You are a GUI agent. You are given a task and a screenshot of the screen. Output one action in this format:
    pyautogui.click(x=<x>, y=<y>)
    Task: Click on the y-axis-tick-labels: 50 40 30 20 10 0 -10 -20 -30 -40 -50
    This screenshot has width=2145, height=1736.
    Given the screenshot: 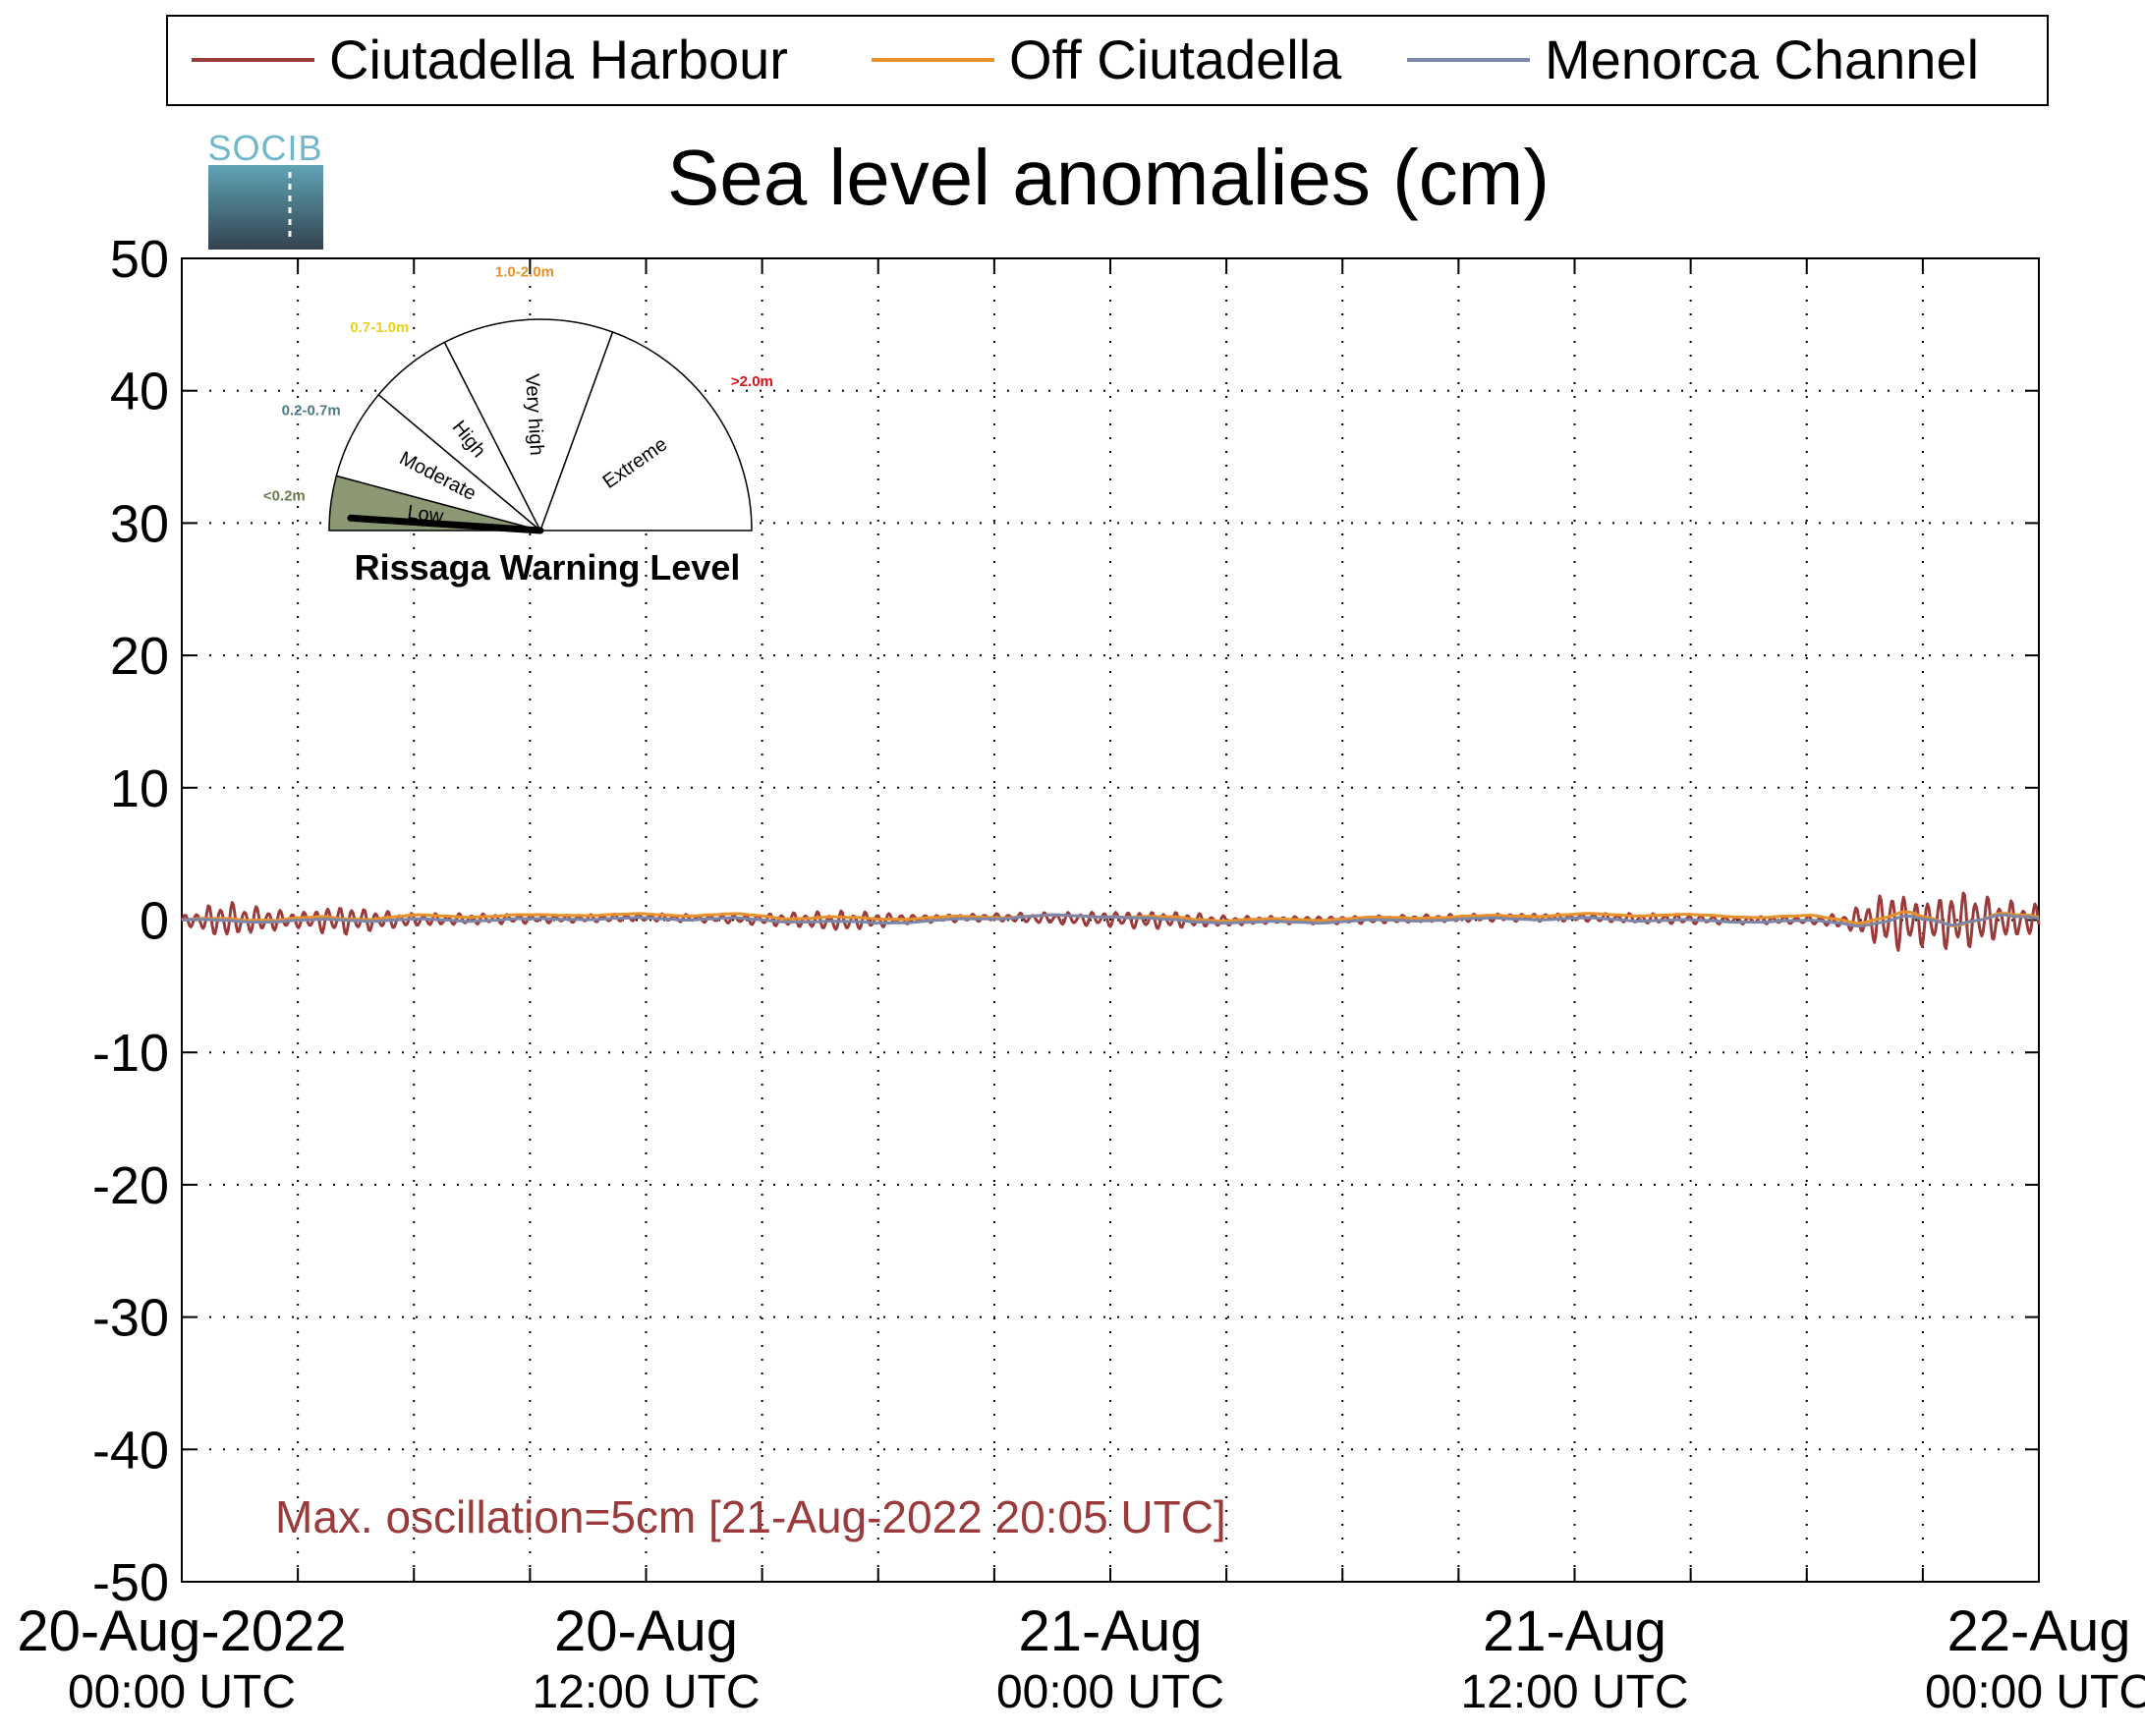 What is the action you would take?
    pyautogui.click(x=130, y=921)
    